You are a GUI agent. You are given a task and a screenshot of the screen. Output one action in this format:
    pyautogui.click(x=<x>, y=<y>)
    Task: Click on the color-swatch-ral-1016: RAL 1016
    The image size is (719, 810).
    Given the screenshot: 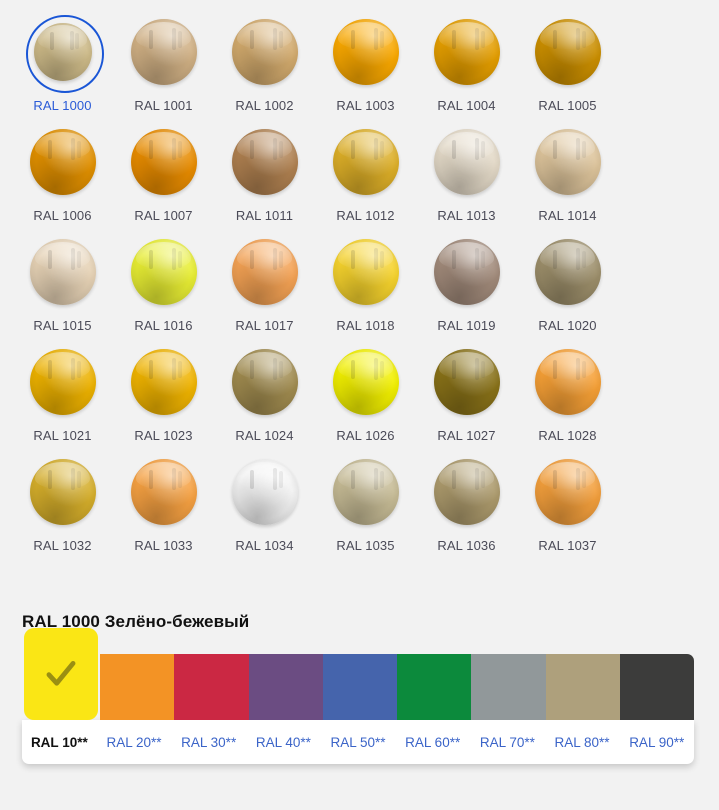 What is the action you would take?
    pyautogui.click(x=163, y=289)
    